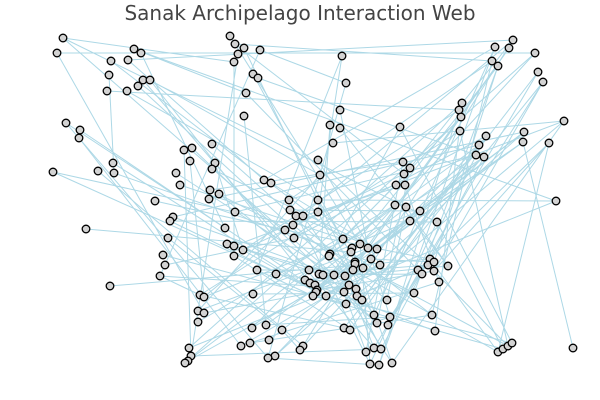  Describe the element at coordinates (300, 13) in the screenshot. I see `chart-title: Sanak Archipelago Interaction Web` at that location.